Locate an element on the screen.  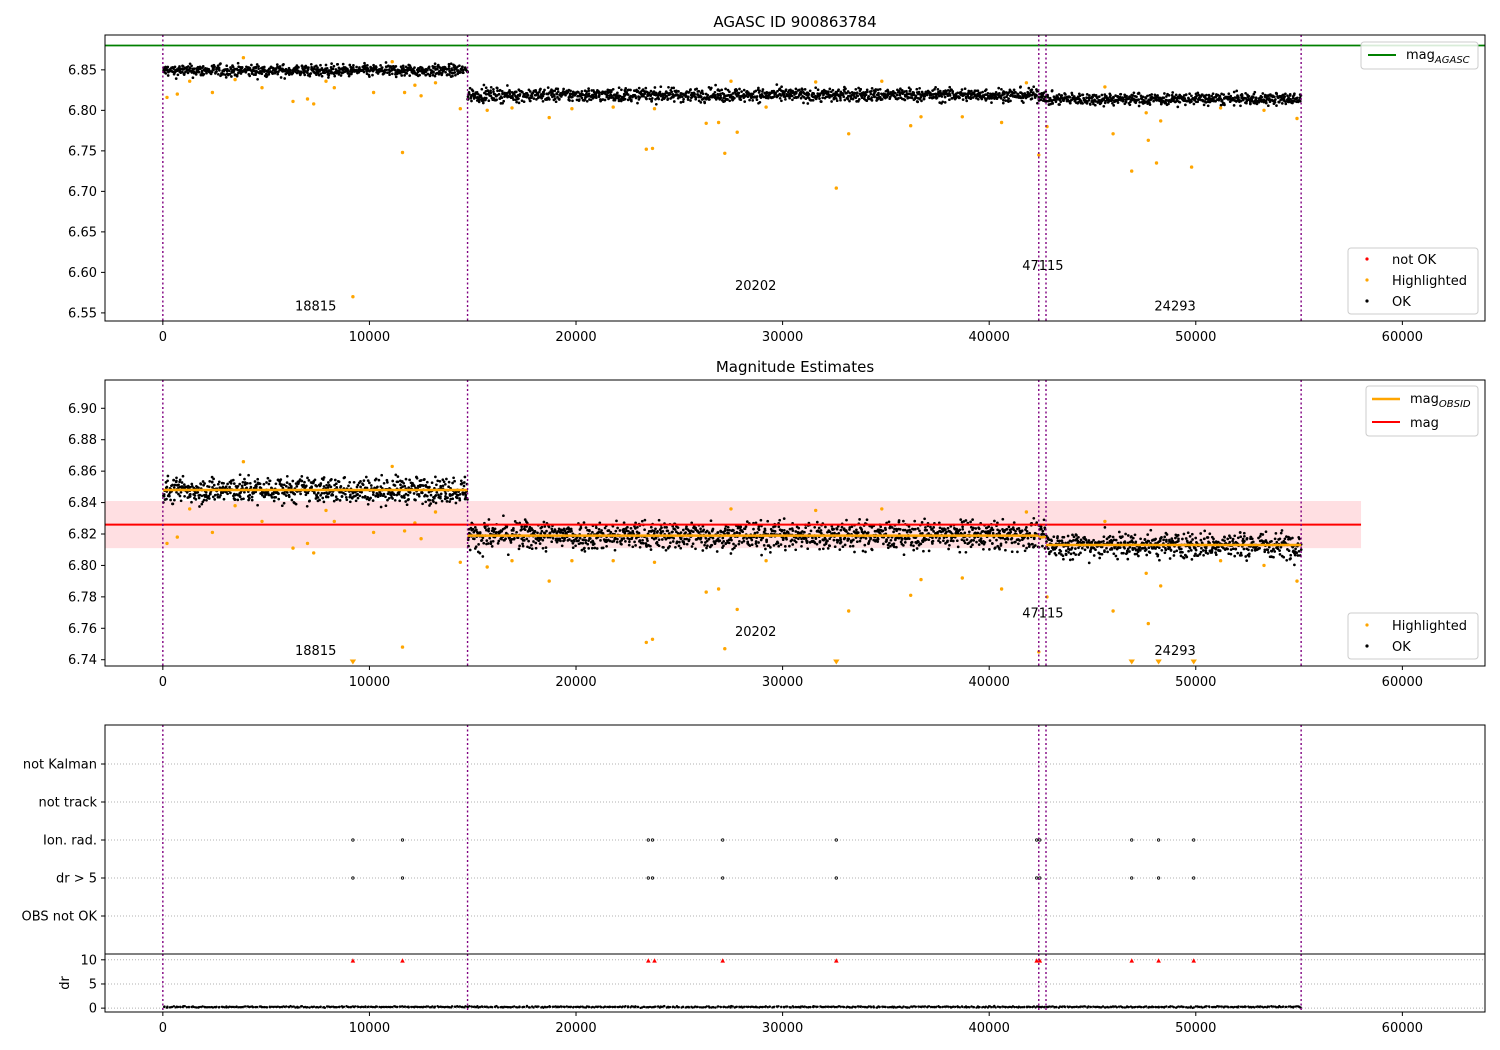
y-tick-label: 6.60 is located at coordinates (82, 273).